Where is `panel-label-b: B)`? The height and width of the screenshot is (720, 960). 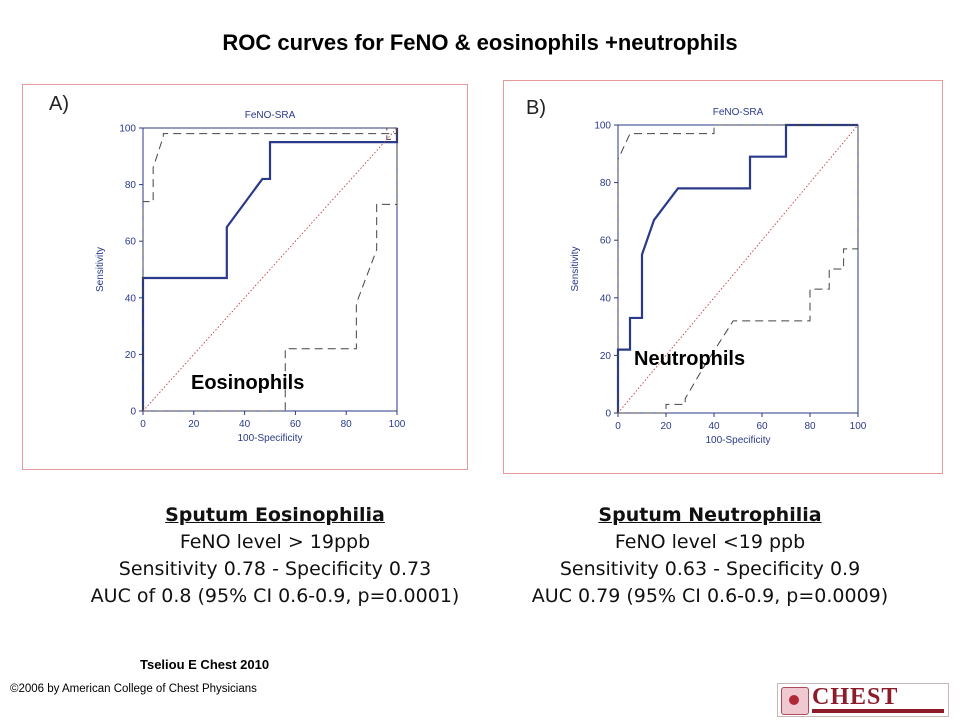
panel-label-b: B) is located at coordinates (536, 108).